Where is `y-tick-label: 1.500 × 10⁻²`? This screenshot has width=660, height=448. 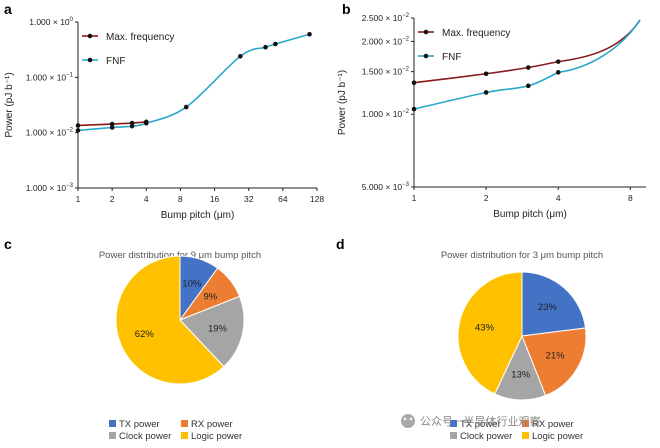
y-tick-label: 1.500 × 10⁻² is located at coordinates (386, 72).